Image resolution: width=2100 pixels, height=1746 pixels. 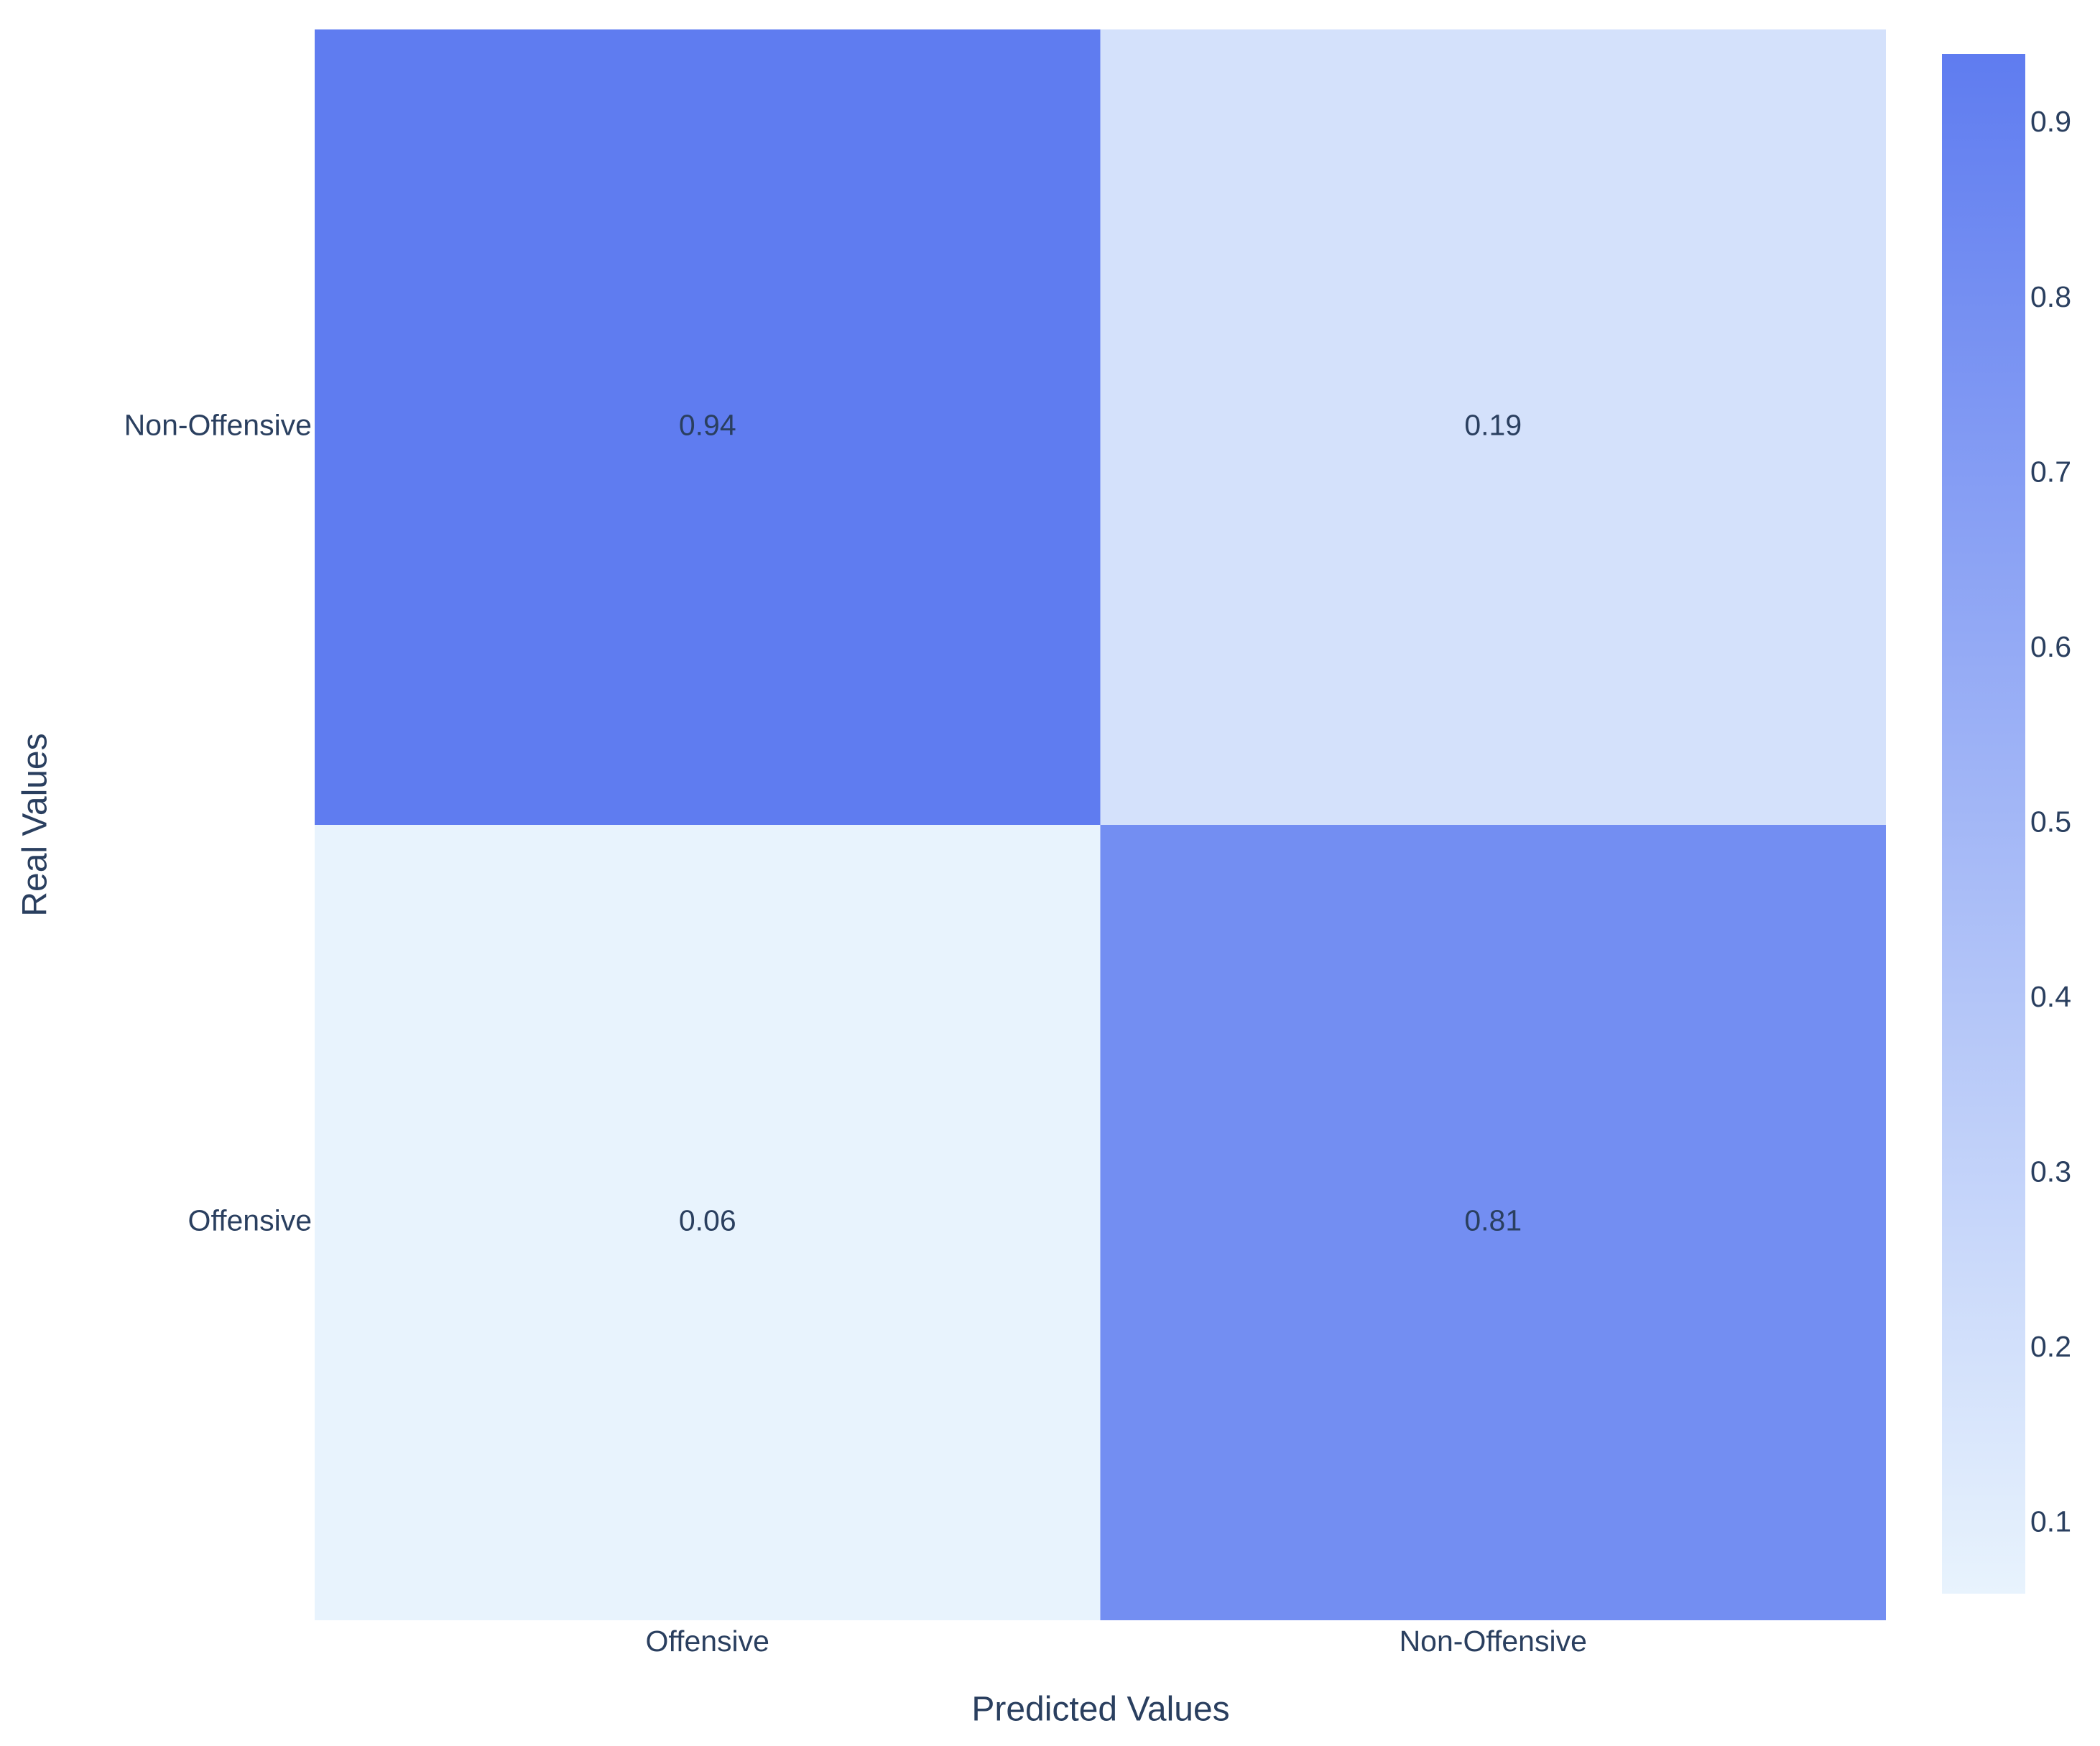 I want to click on colorbar-tick-label: 0.4, so click(x=2050, y=997).